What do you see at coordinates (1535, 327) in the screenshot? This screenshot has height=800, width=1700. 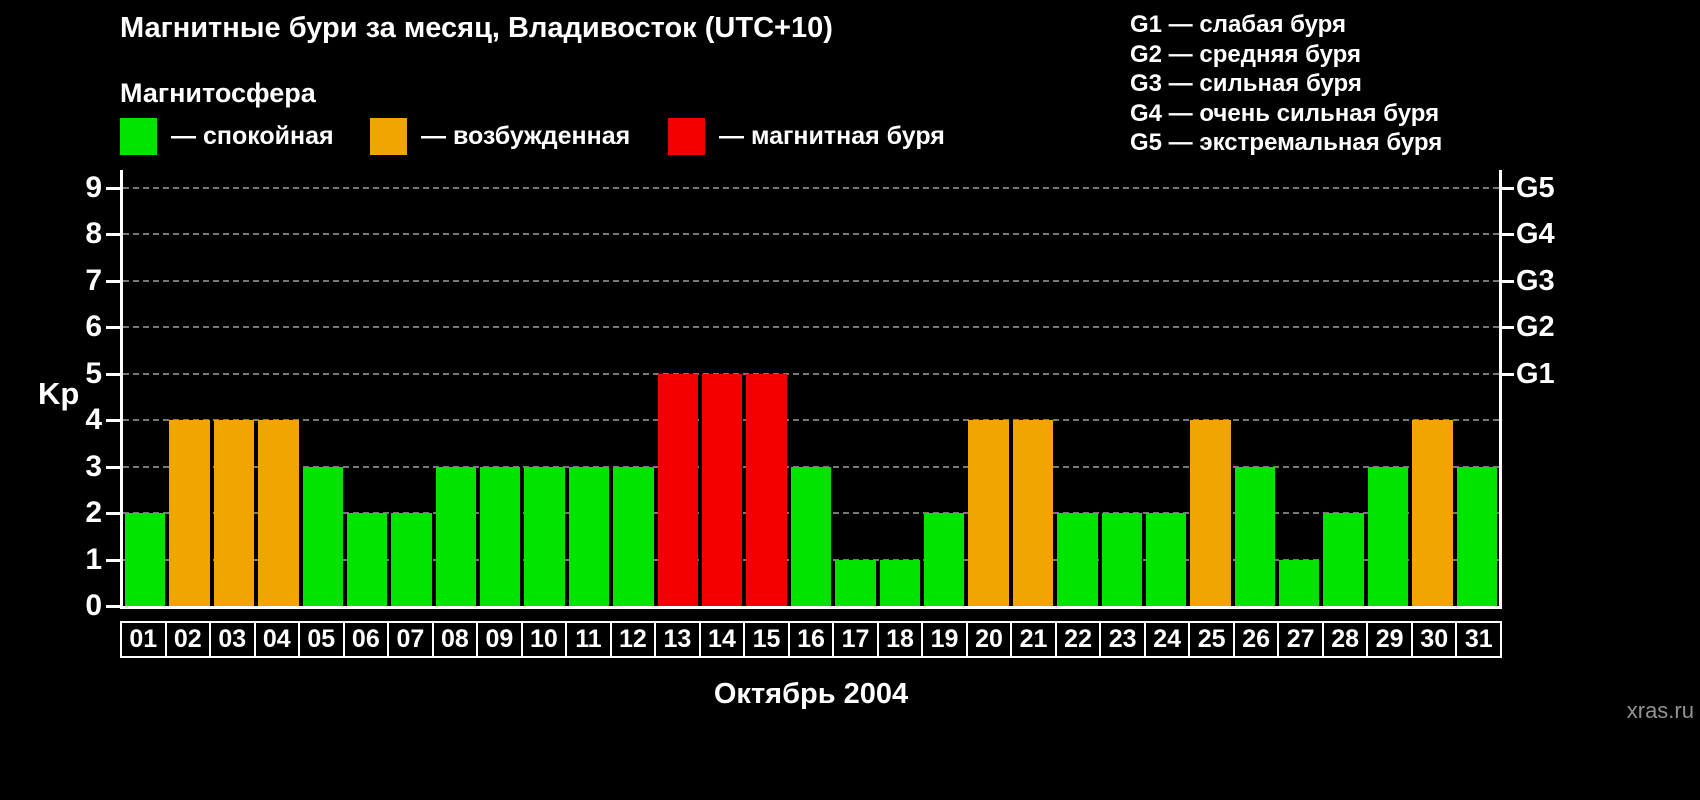 I see `g-axis-label-G2: G2` at bounding box center [1535, 327].